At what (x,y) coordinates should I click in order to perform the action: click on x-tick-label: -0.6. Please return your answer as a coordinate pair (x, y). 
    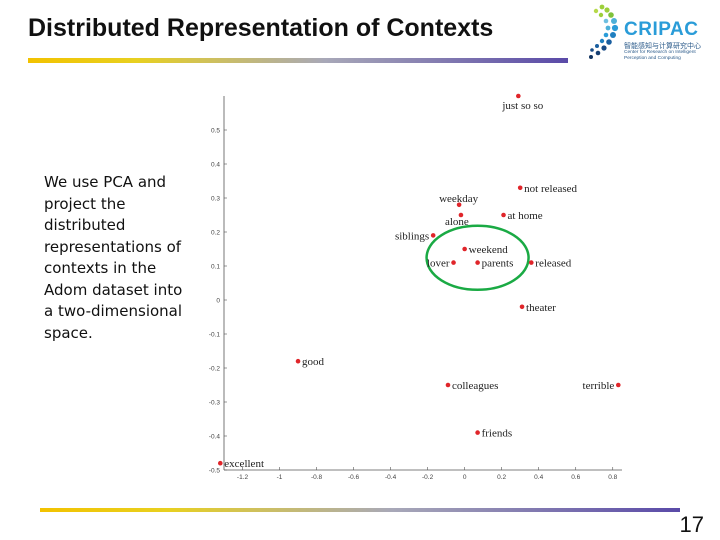
    Looking at the image, I should click on (354, 477).